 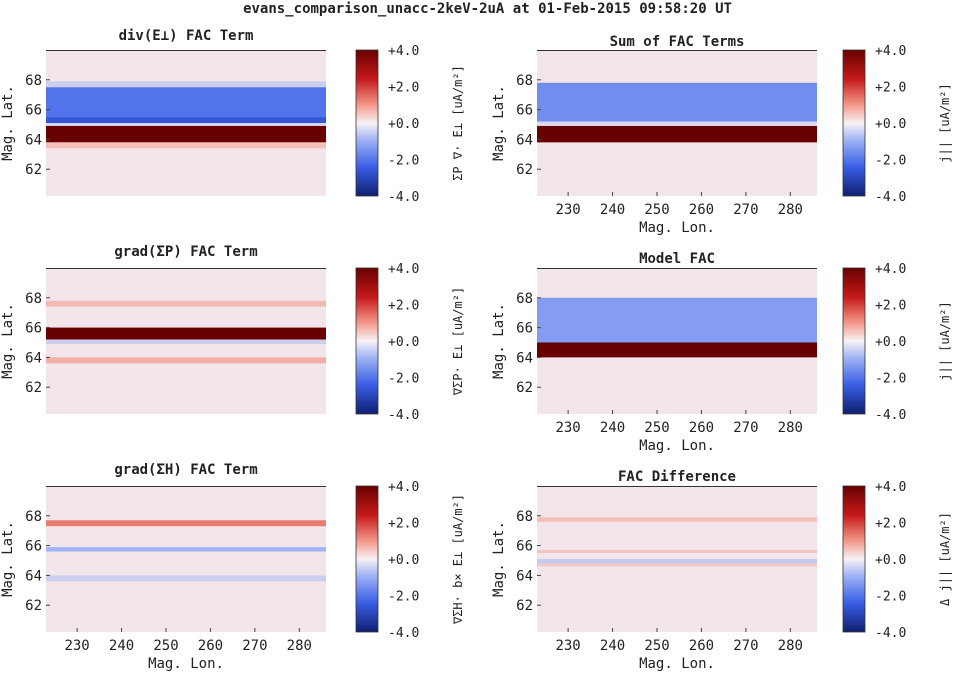 I want to click on panel-title: Model FAC, so click(x=677, y=259).